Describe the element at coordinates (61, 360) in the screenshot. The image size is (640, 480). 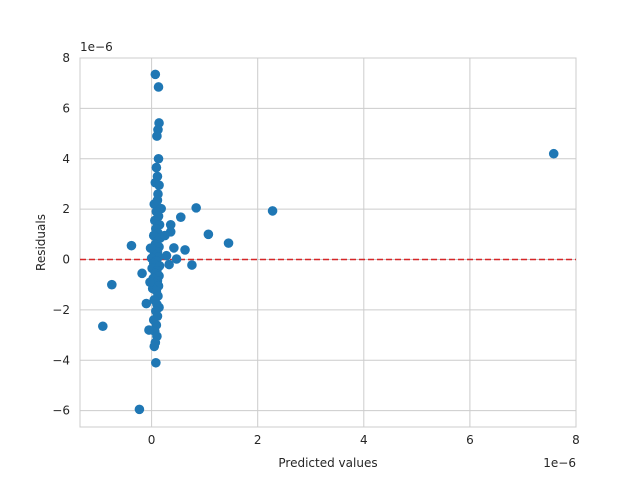
I see `y-tick-label: −4` at that location.